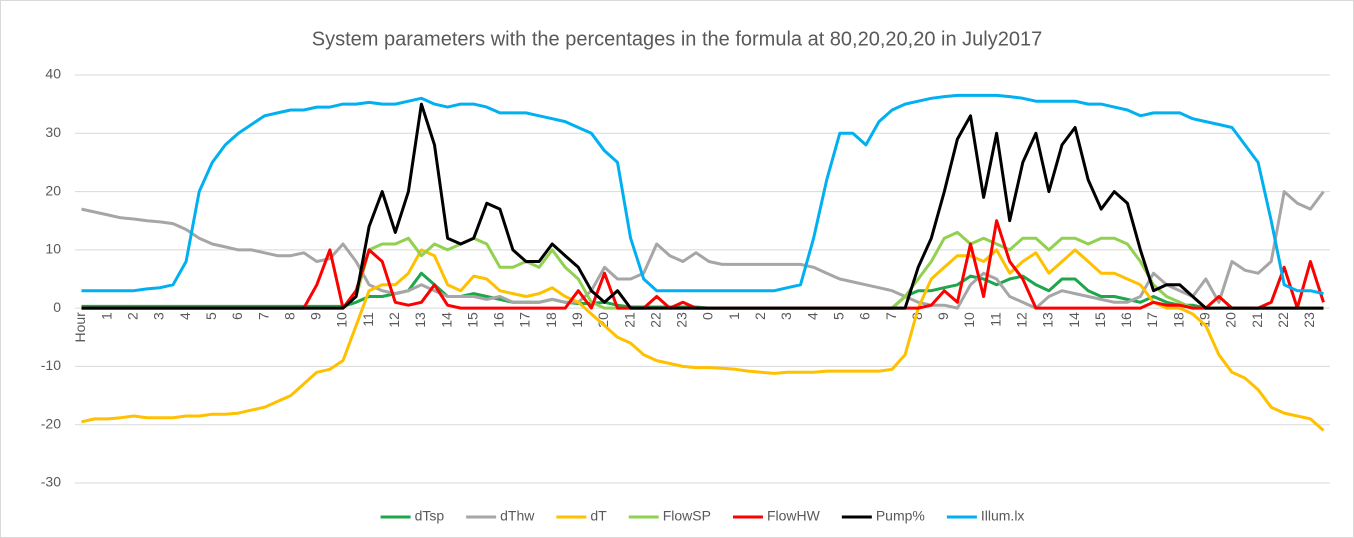 This screenshot has width=1354, height=538. I want to click on y-tick-label: -20, so click(51, 423).